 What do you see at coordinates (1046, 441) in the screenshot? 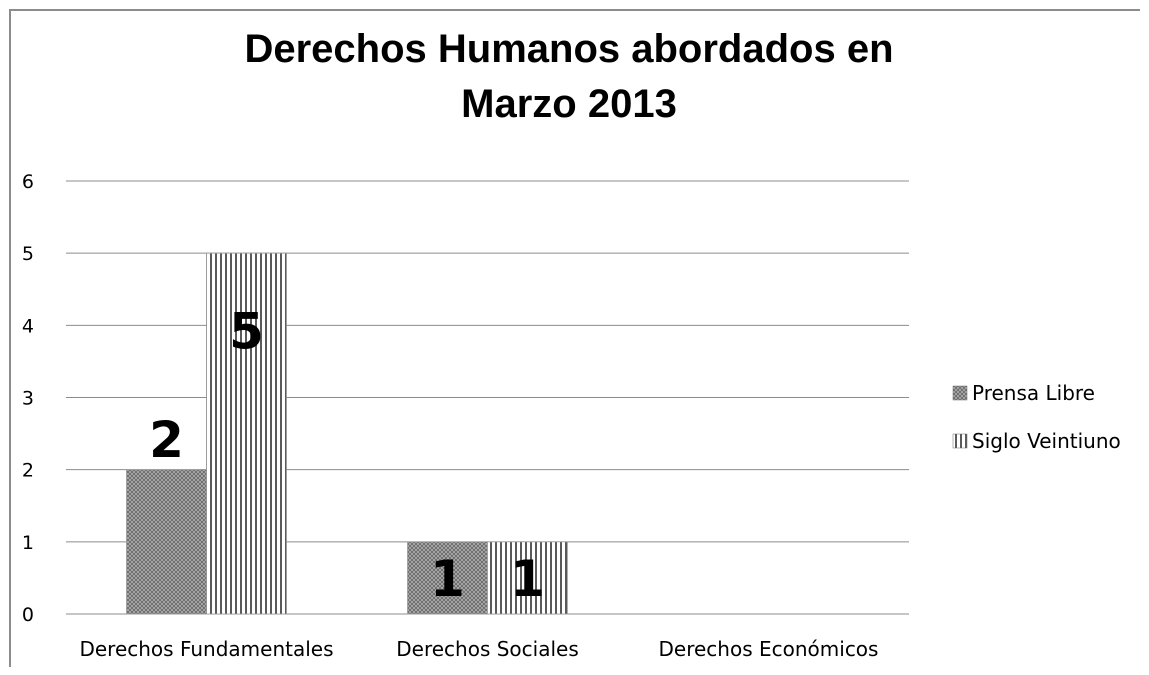
I see `legend-label-siglo-veintiuno: Siglo Veintiuno` at bounding box center [1046, 441].